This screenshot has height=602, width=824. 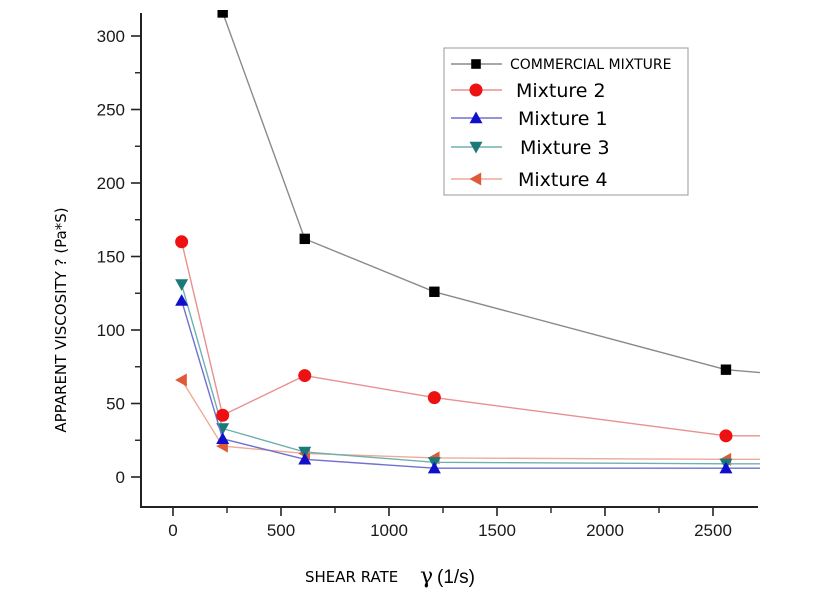 I want to click on y-tick-label: 200, so click(x=111, y=183).